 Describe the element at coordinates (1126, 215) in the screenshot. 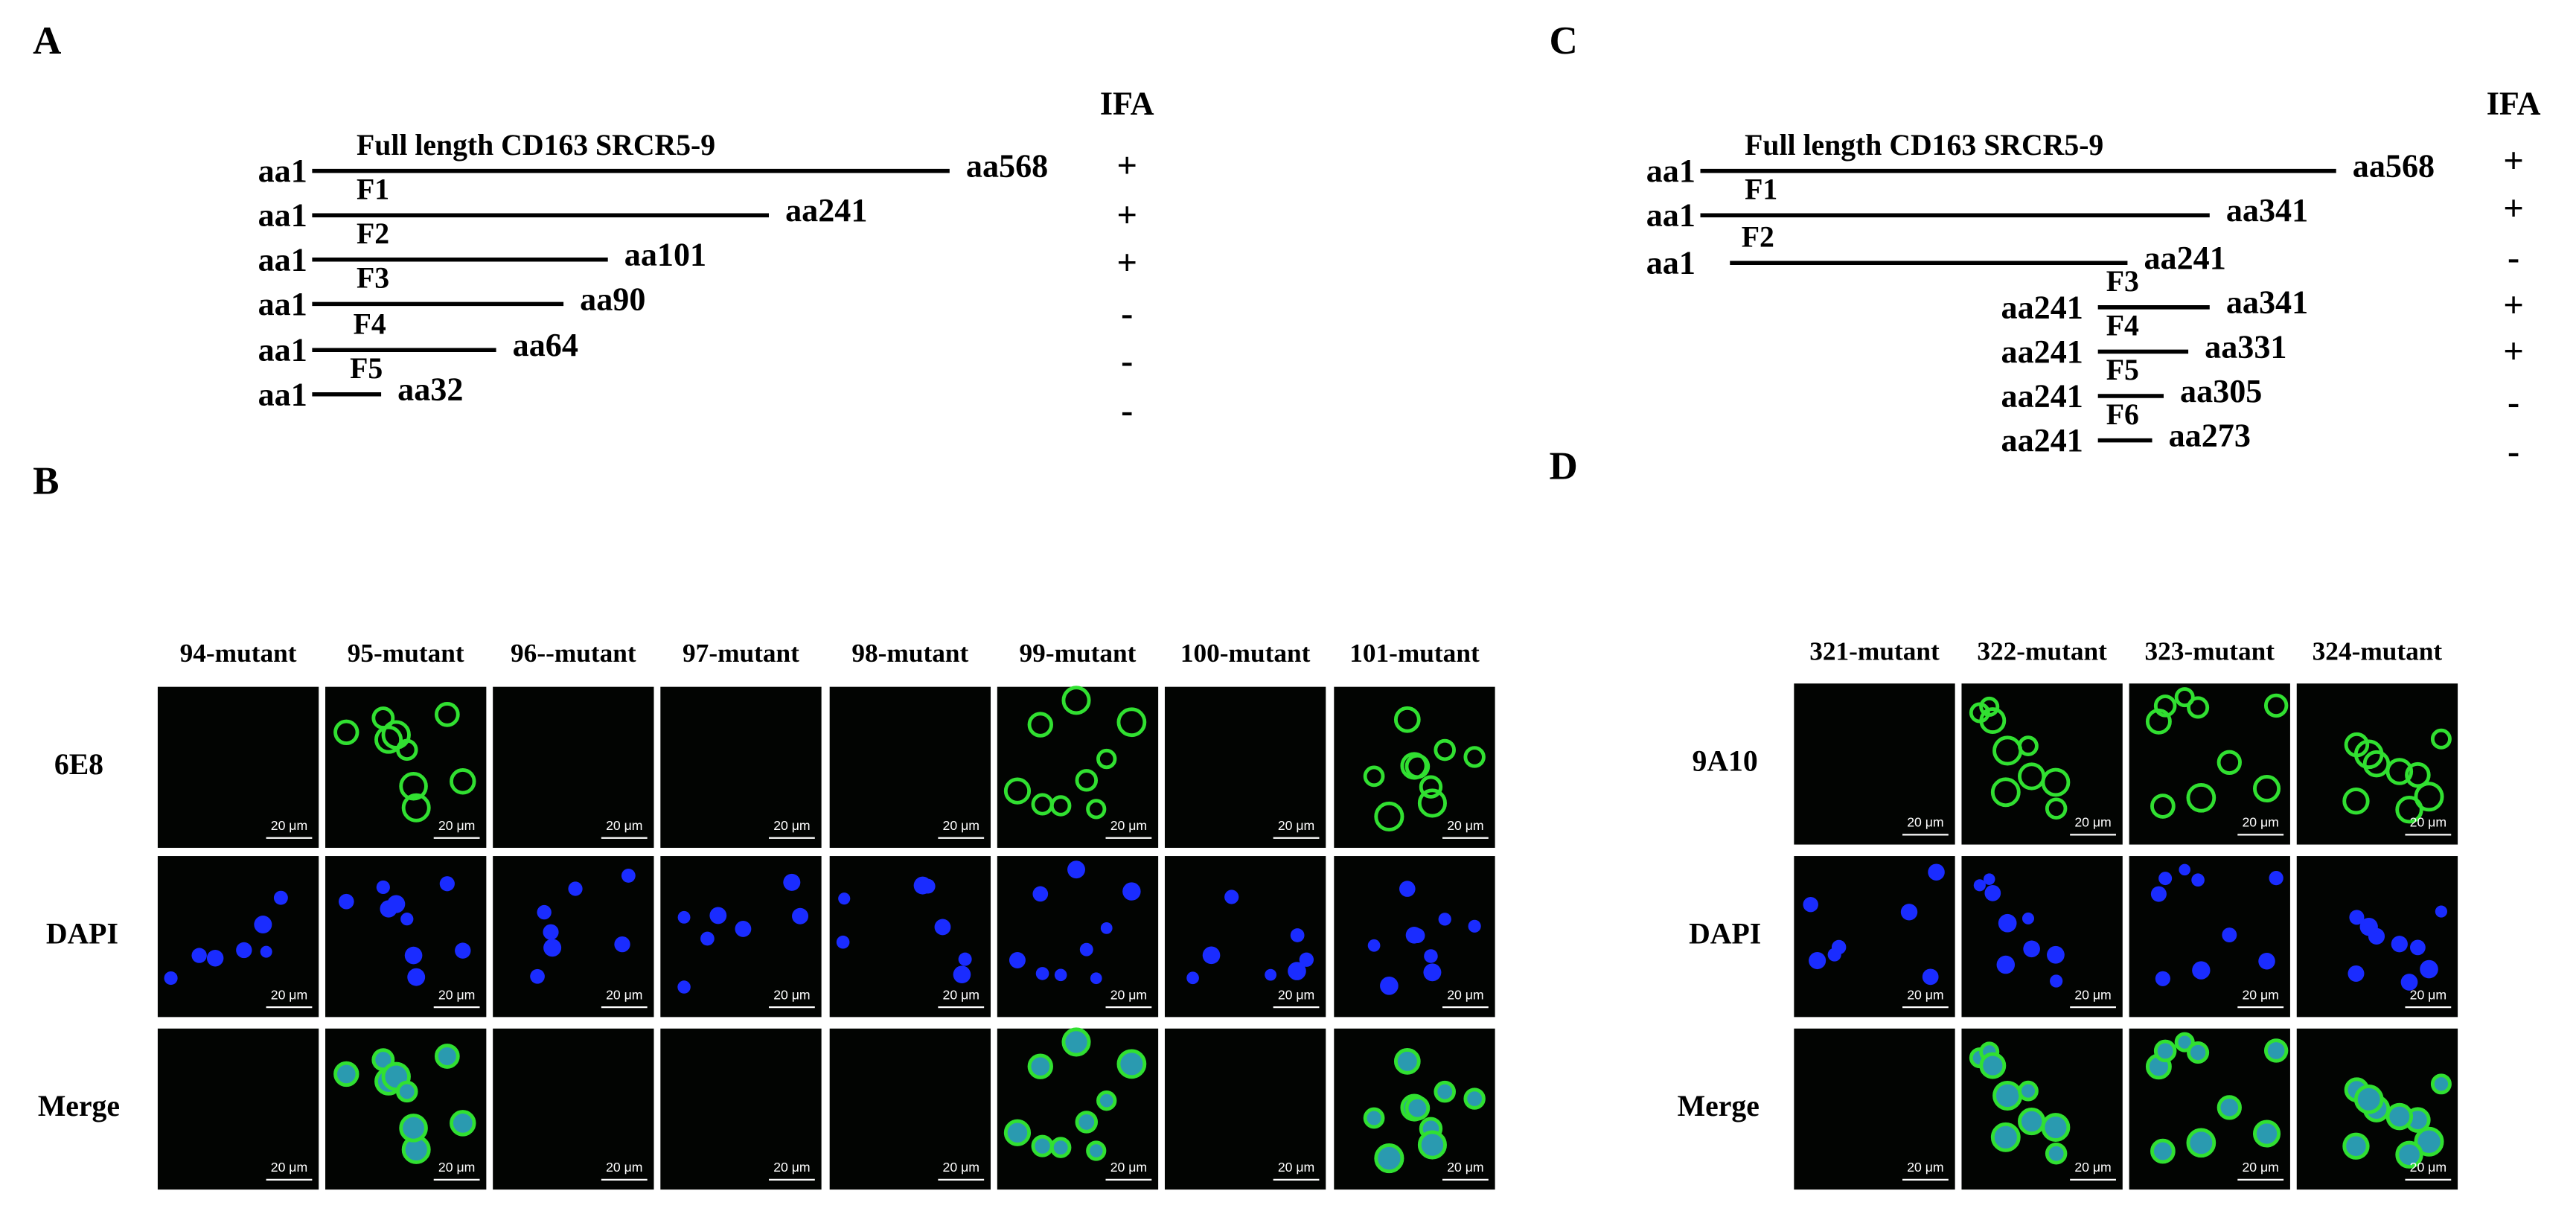

I see `ifa-result: +` at that location.